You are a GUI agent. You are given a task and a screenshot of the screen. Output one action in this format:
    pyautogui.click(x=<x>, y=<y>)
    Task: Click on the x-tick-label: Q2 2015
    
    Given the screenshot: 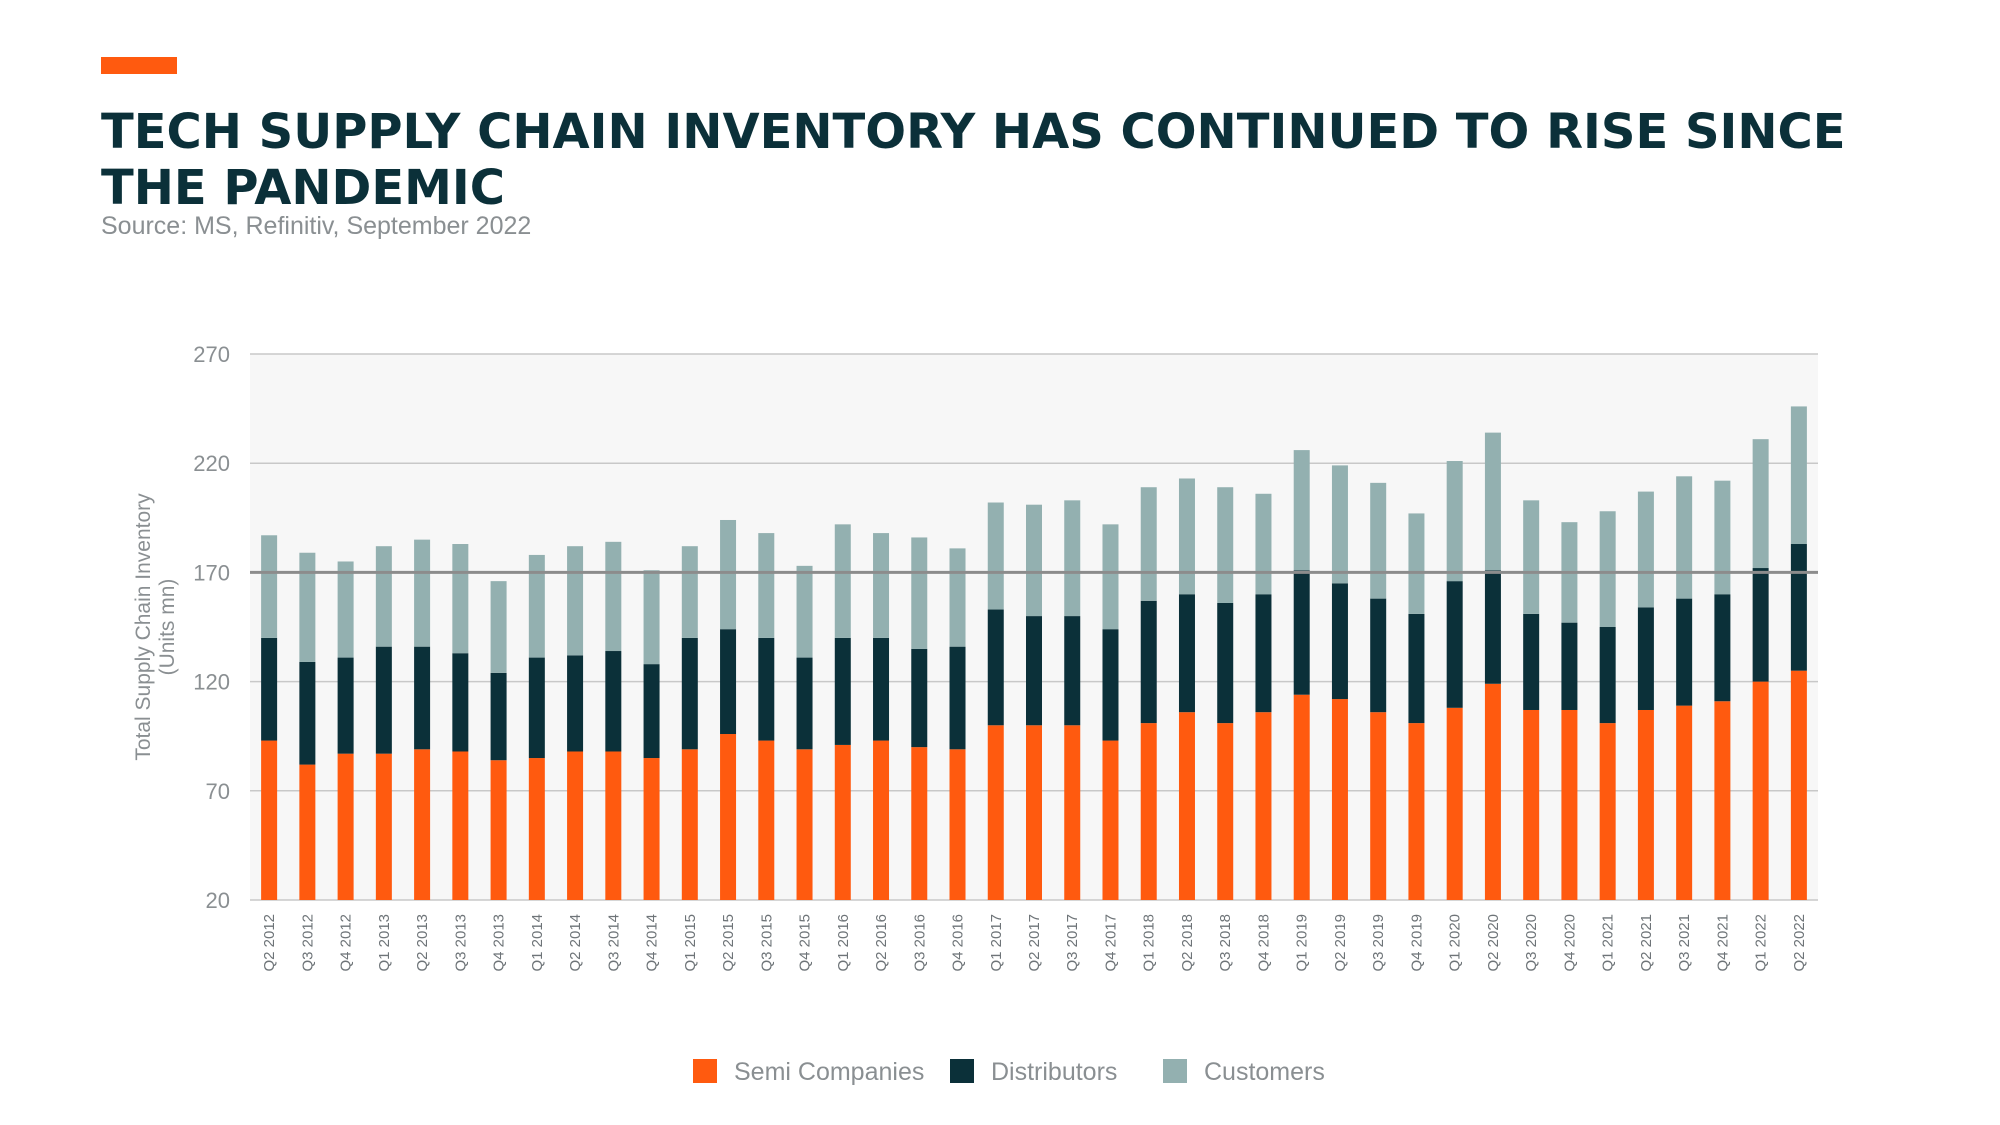 What is the action you would take?
    pyautogui.click(x=728, y=943)
    